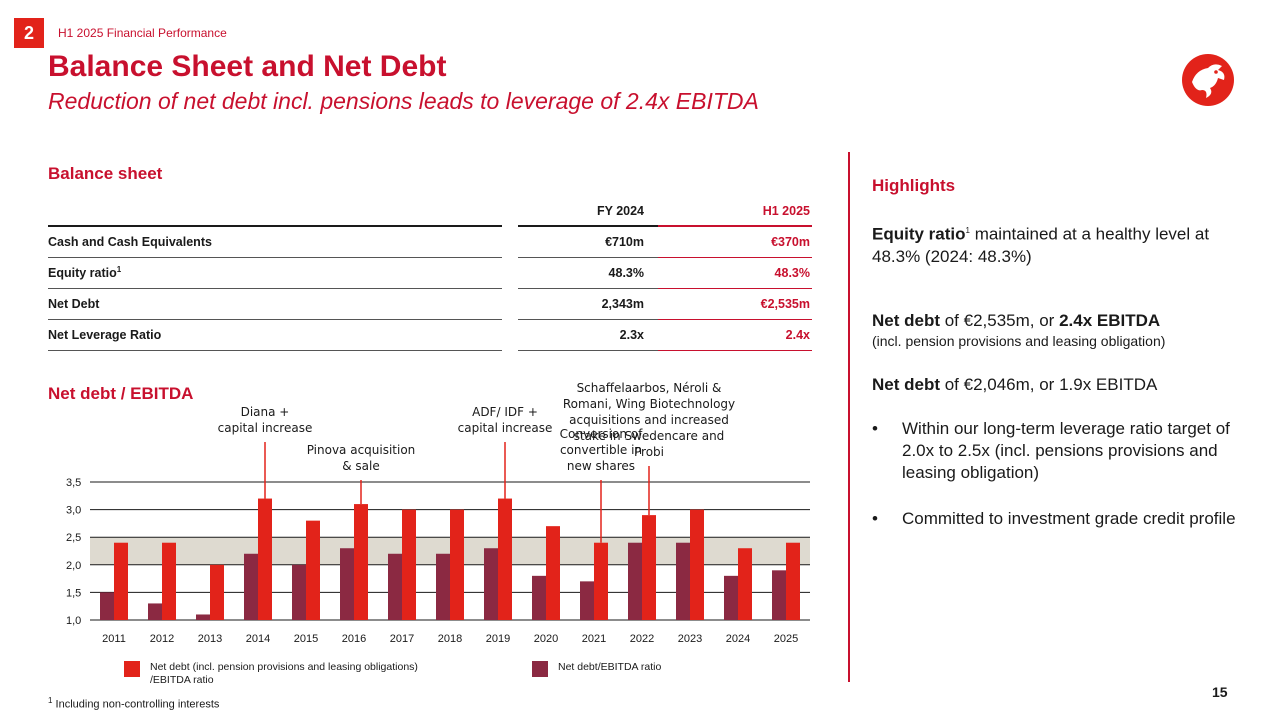 This screenshot has width=1280, height=720. I want to click on section-label: H1 2025 Financial Performance, so click(142, 33).